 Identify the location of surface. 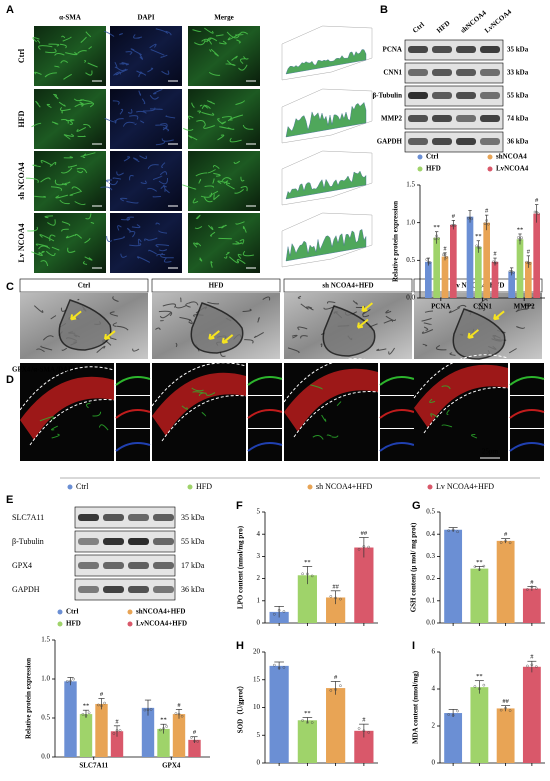
(326, 62).